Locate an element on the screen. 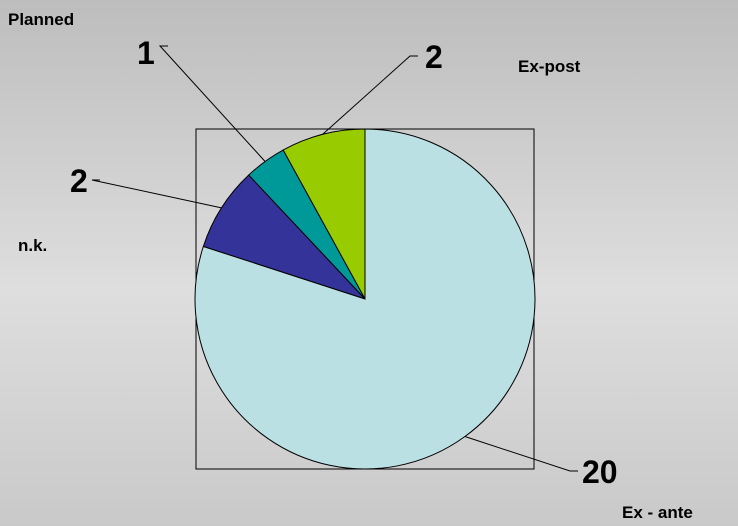 This screenshot has height=526, width=738. leader-line-n-k is located at coordinates (156, 194).